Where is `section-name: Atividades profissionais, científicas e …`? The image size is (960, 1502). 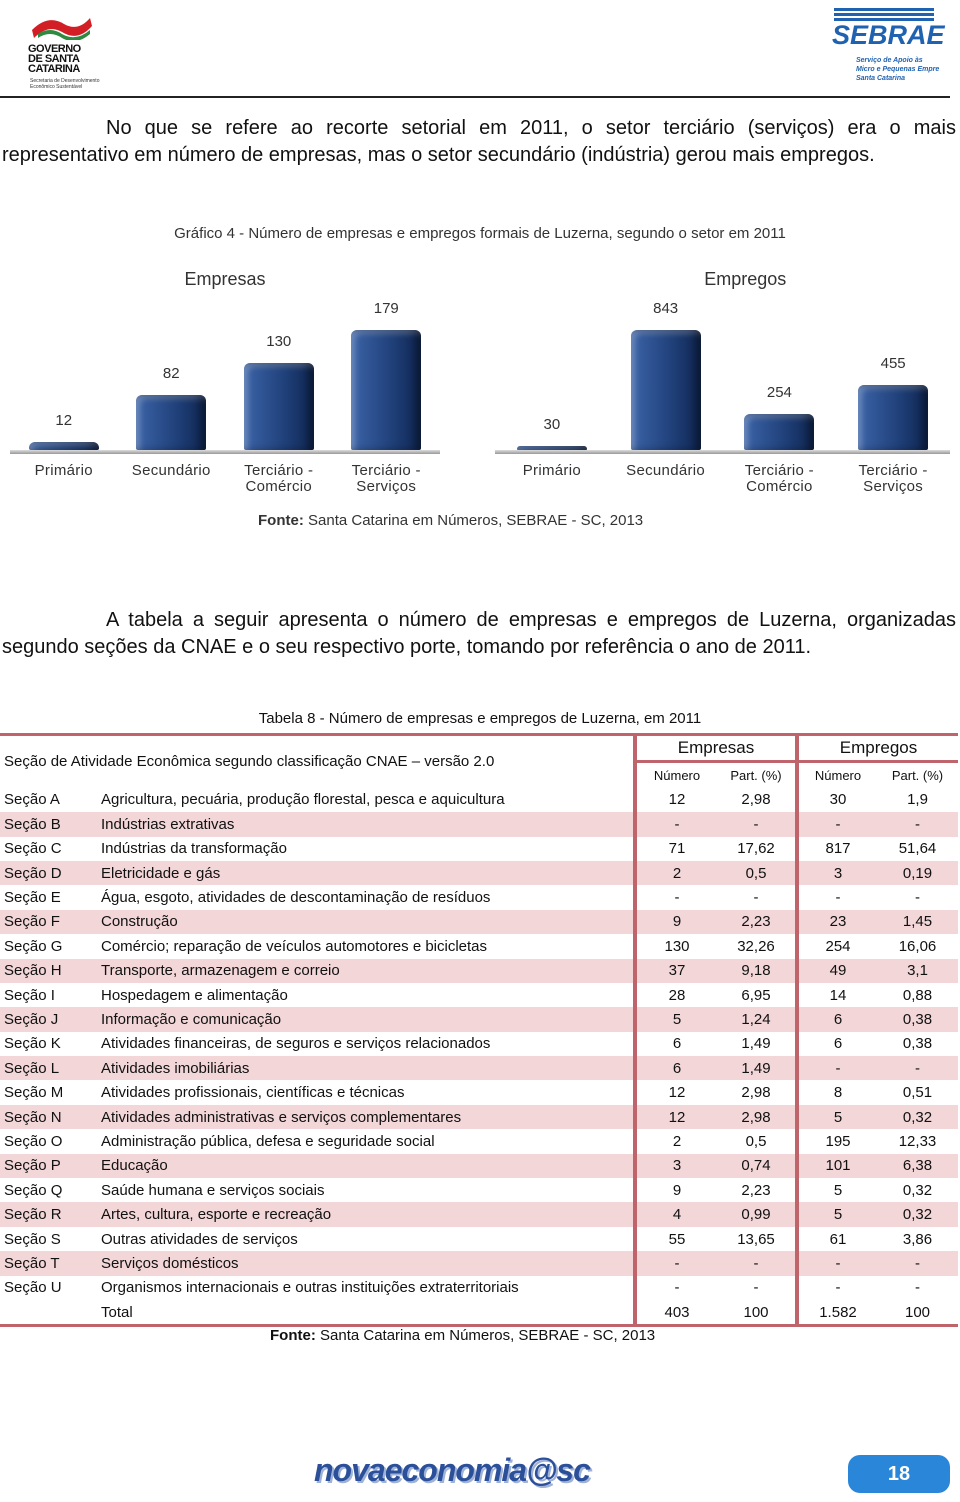
section-name: Atividades profissionais, científicas e … is located at coordinates (253, 1093).